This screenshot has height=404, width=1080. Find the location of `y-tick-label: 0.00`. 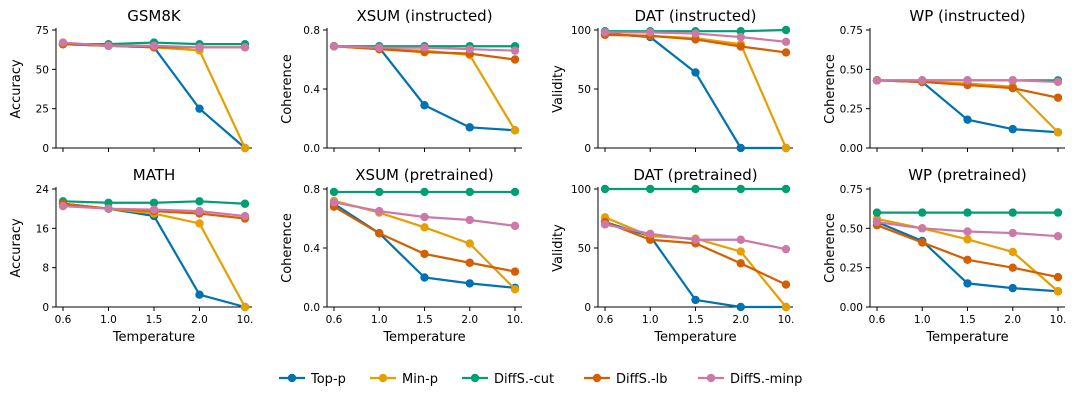

y-tick-label: 0.00 is located at coordinates (851, 308).